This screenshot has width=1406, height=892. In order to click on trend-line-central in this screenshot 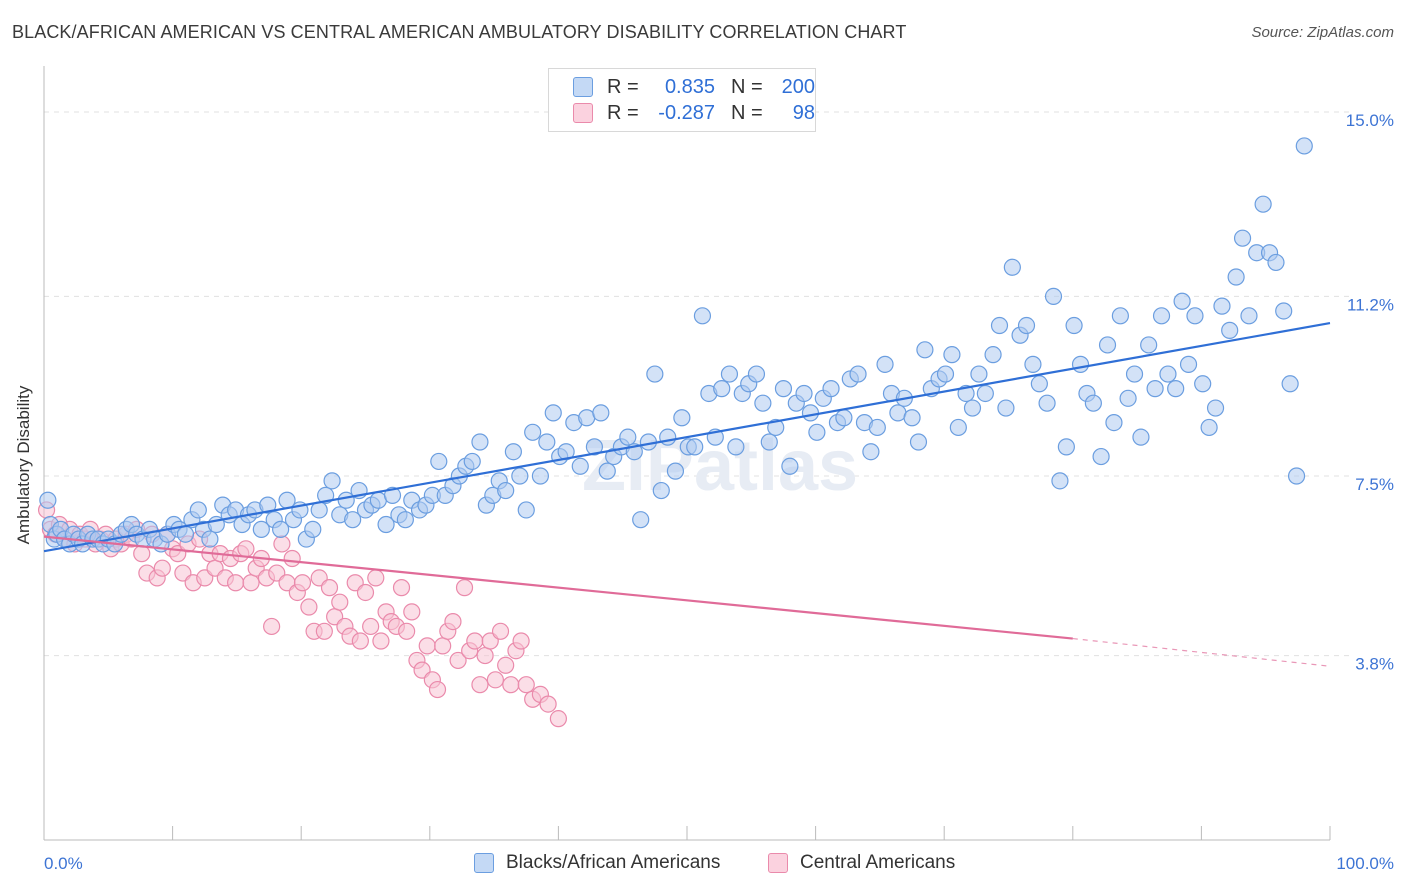, I will do `click(558, 587)`.